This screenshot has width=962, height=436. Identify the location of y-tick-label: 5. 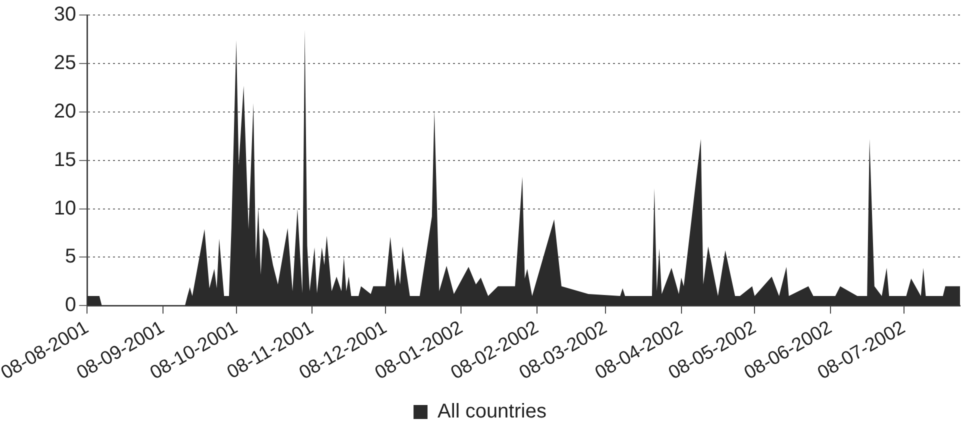
(70, 257).